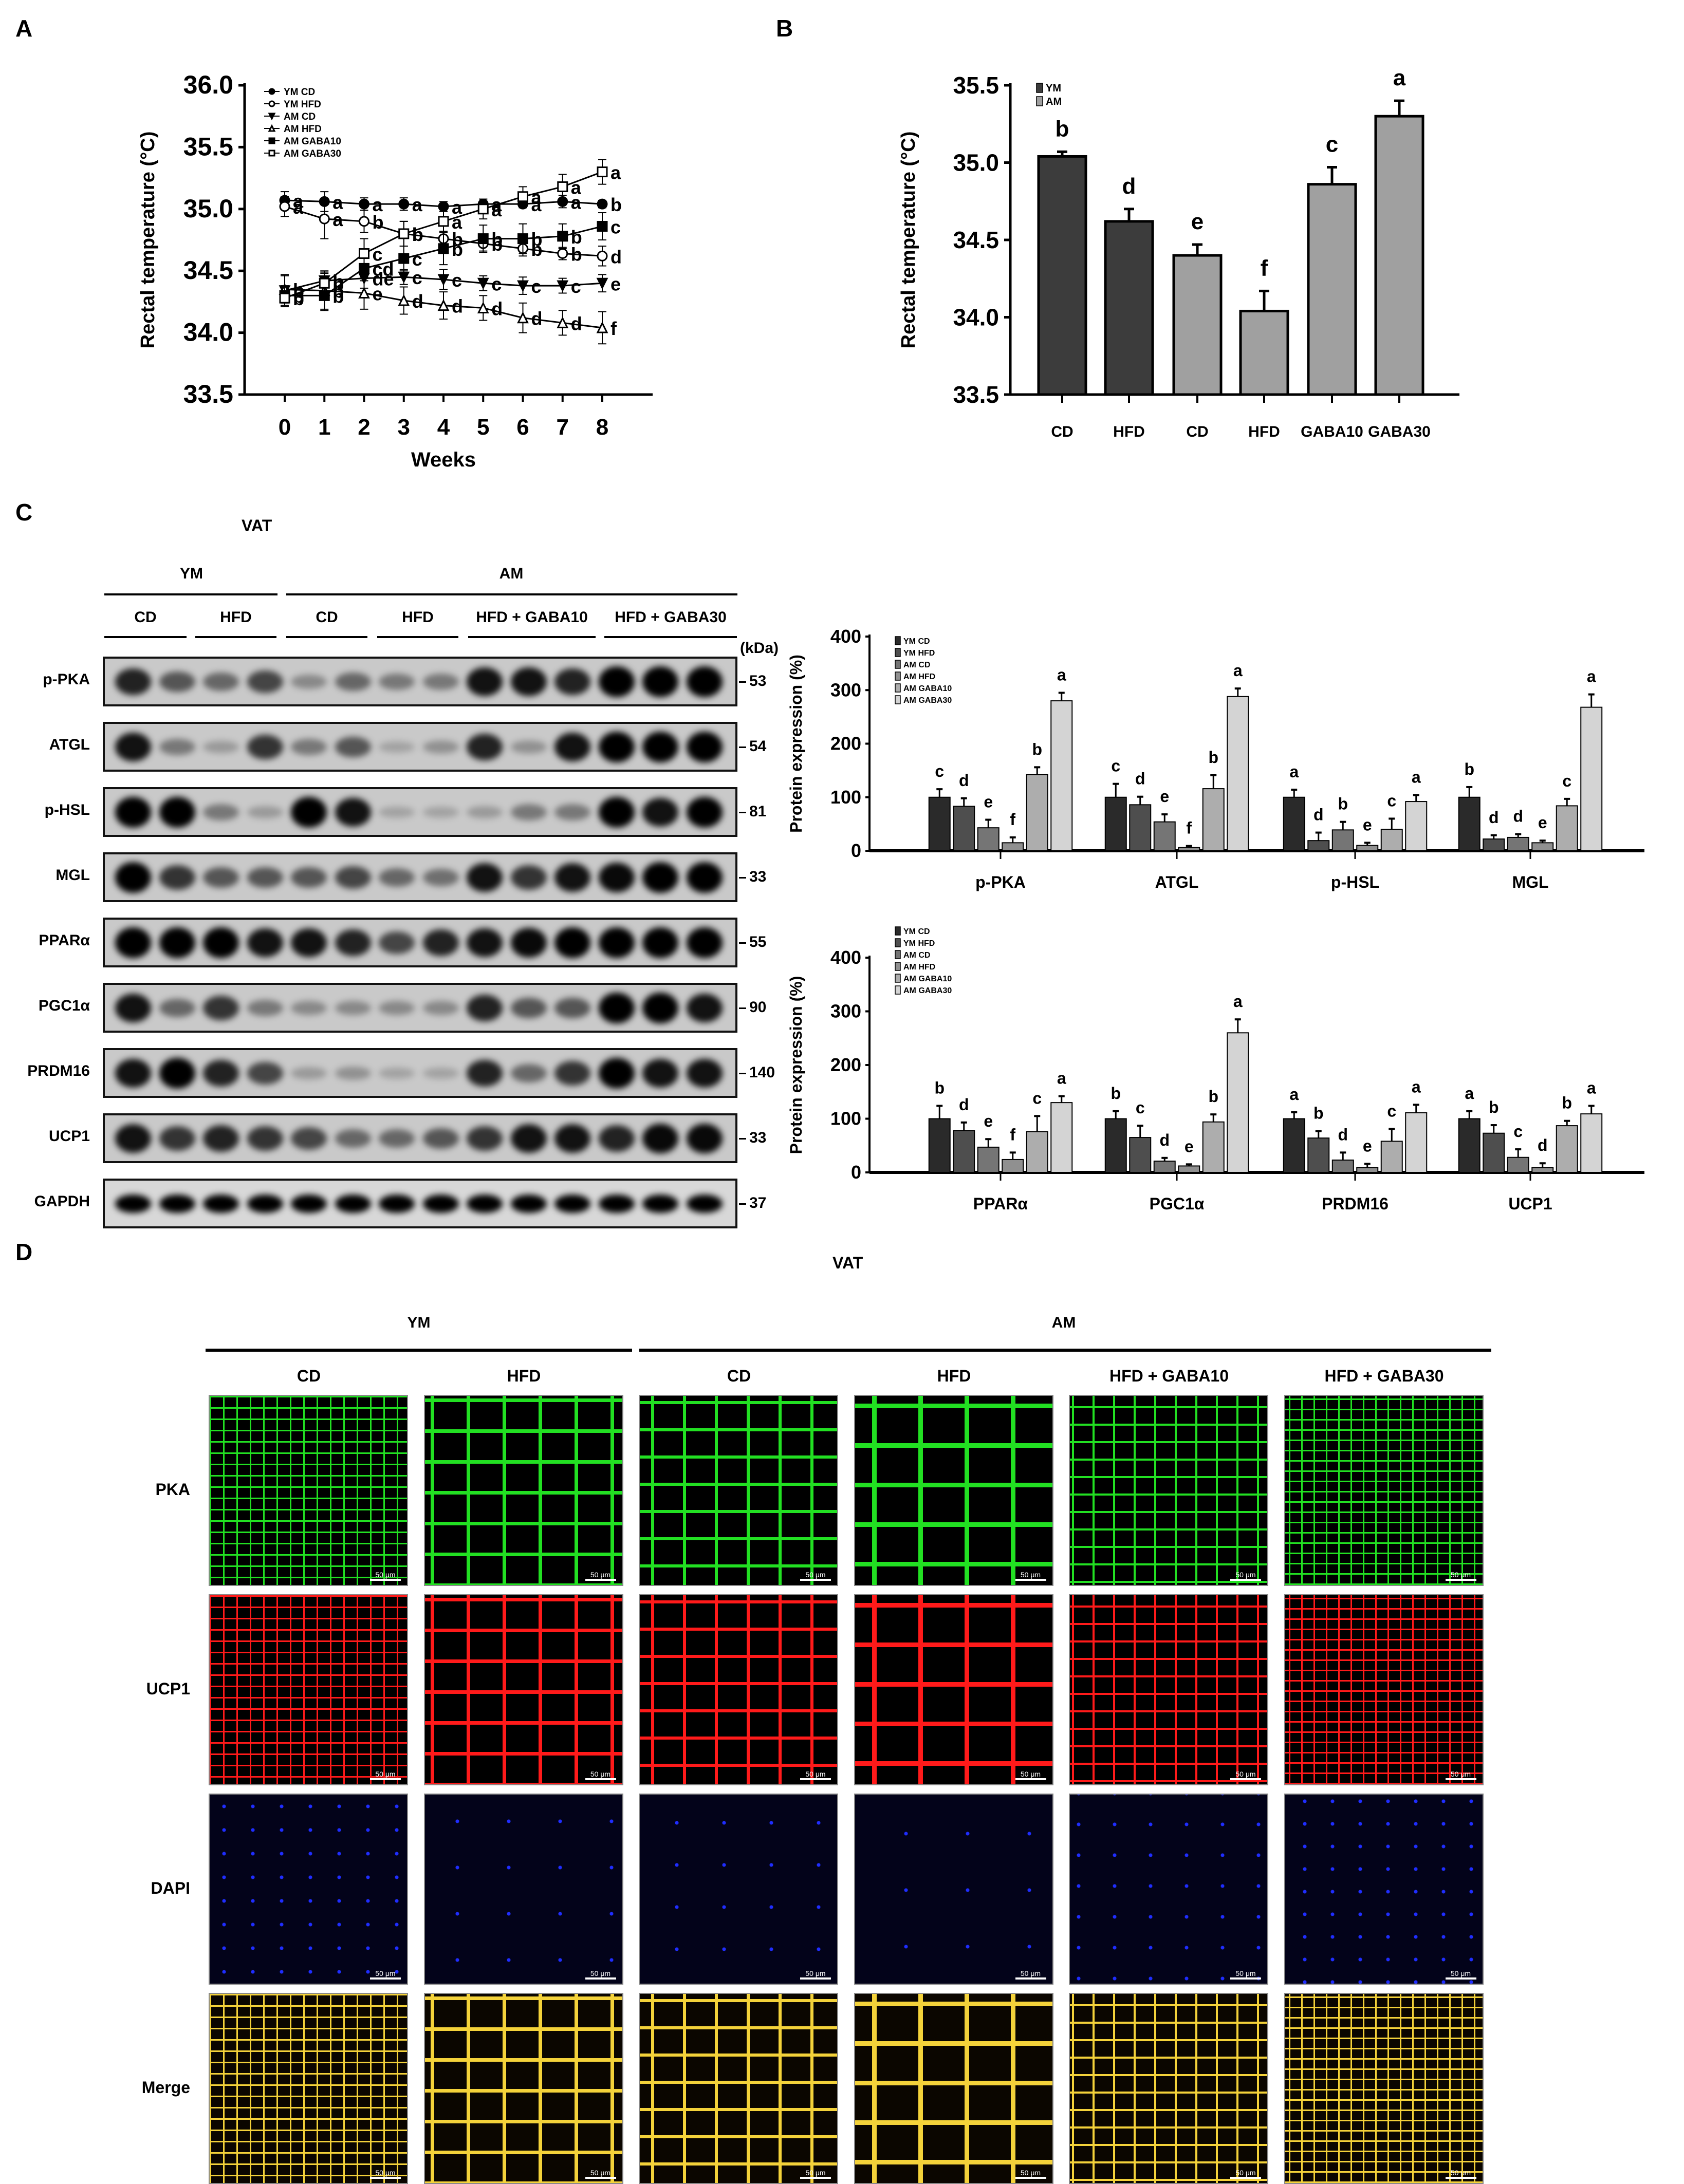  What do you see at coordinates (1399, 231) in the screenshot?
I see `bar-am-gaba30: a` at bounding box center [1399, 231].